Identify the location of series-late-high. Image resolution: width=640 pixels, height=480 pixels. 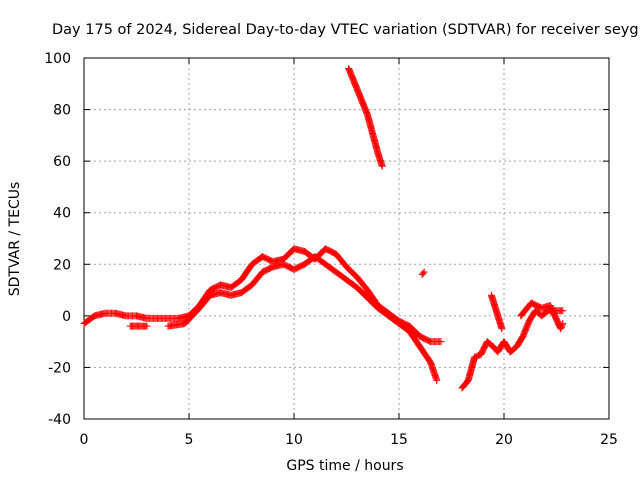
(527, 312).